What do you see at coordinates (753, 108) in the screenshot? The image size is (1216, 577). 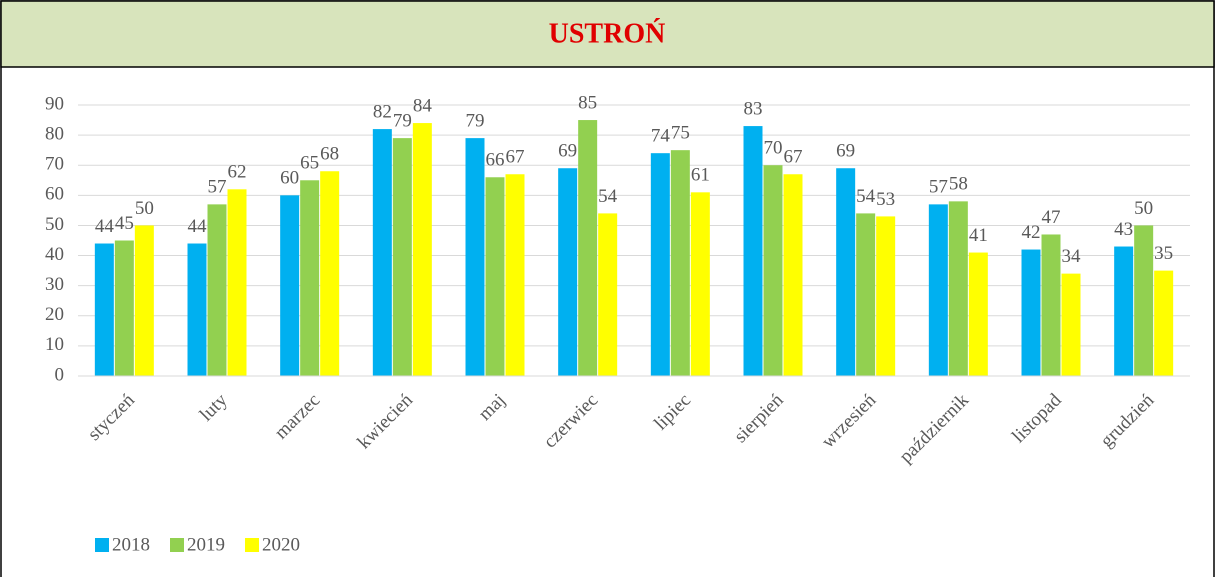 I see `data-label: 83` at bounding box center [753, 108].